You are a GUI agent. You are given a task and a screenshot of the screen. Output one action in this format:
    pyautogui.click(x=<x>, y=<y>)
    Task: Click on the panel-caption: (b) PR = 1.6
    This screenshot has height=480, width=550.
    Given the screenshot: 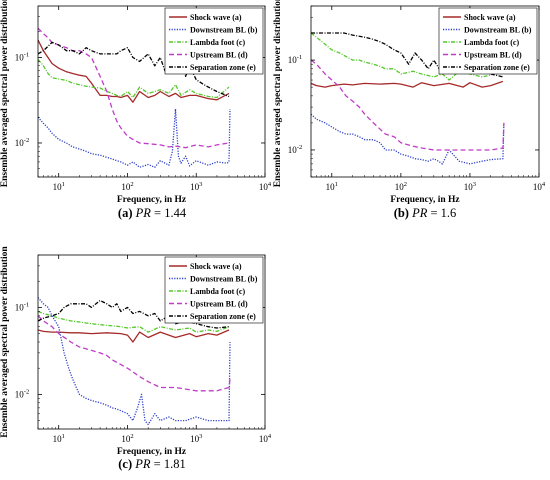 What is the action you would take?
    pyautogui.click(x=425, y=213)
    